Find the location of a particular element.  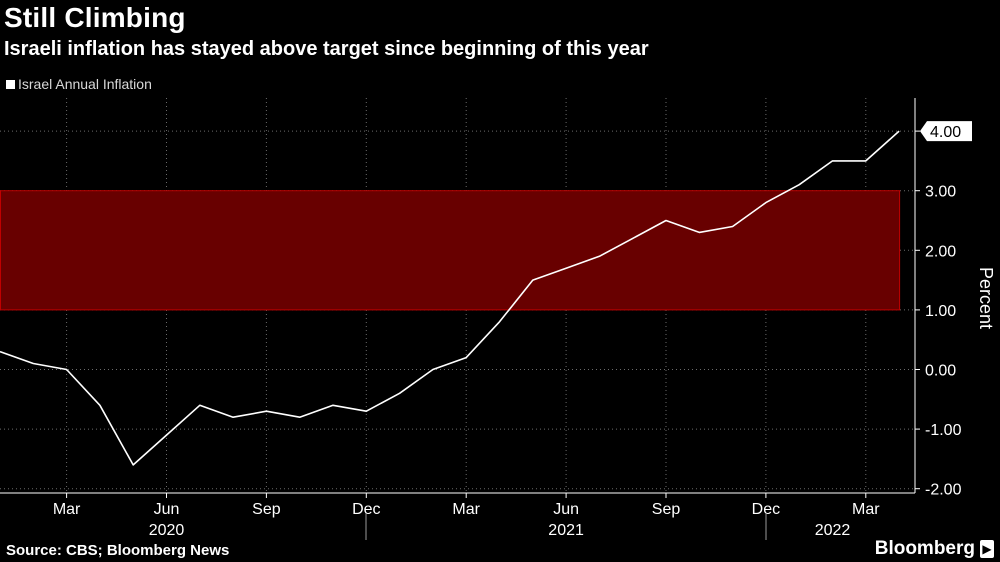

brand-logo: Bloomberg ▶ is located at coordinates (934, 549).